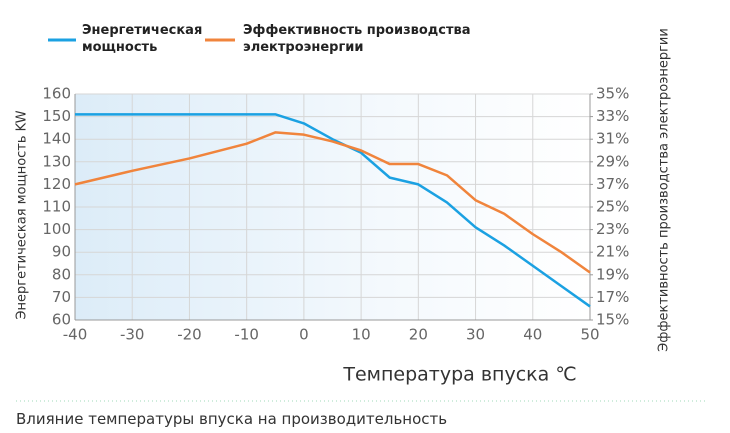  What do you see at coordinates (612, 94) in the screenshot?
I see `y2-tick-label: 35%` at bounding box center [612, 94].